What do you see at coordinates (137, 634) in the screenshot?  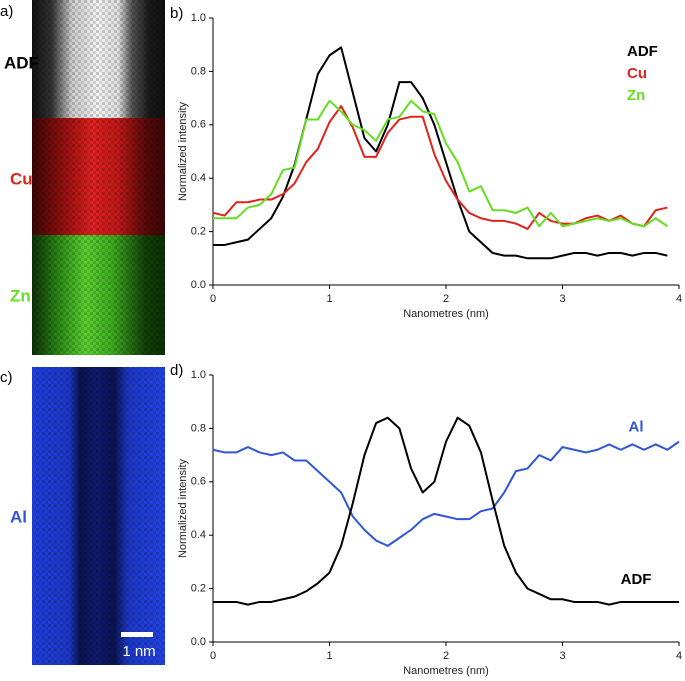 I see `scale-bar` at bounding box center [137, 634].